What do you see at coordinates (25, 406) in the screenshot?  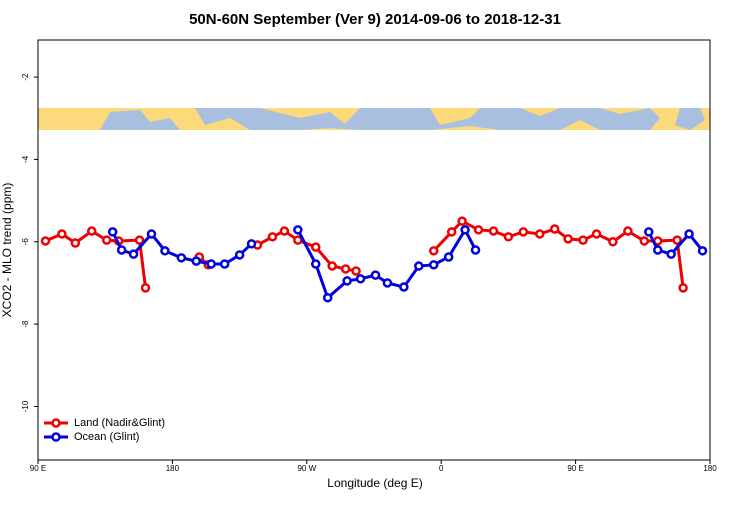 I see `y-tick-label: -10` at bounding box center [25, 406].